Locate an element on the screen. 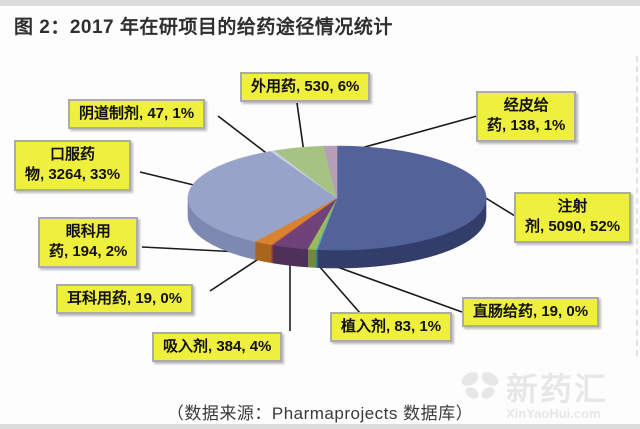 The height and width of the screenshot is (429, 640). slice-label-otic: 耳科用药, 19, 0% is located at coordinates (125, 299).